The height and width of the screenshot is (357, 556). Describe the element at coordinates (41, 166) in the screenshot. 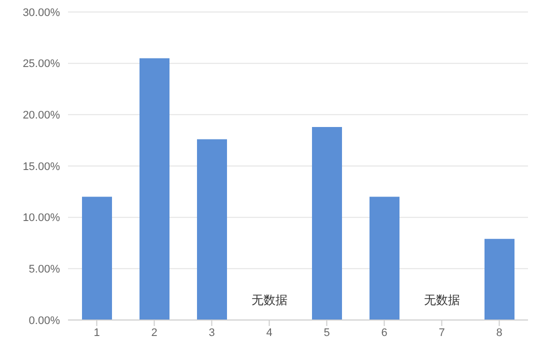

I see `y-tick-label: 15.00%` at that location.